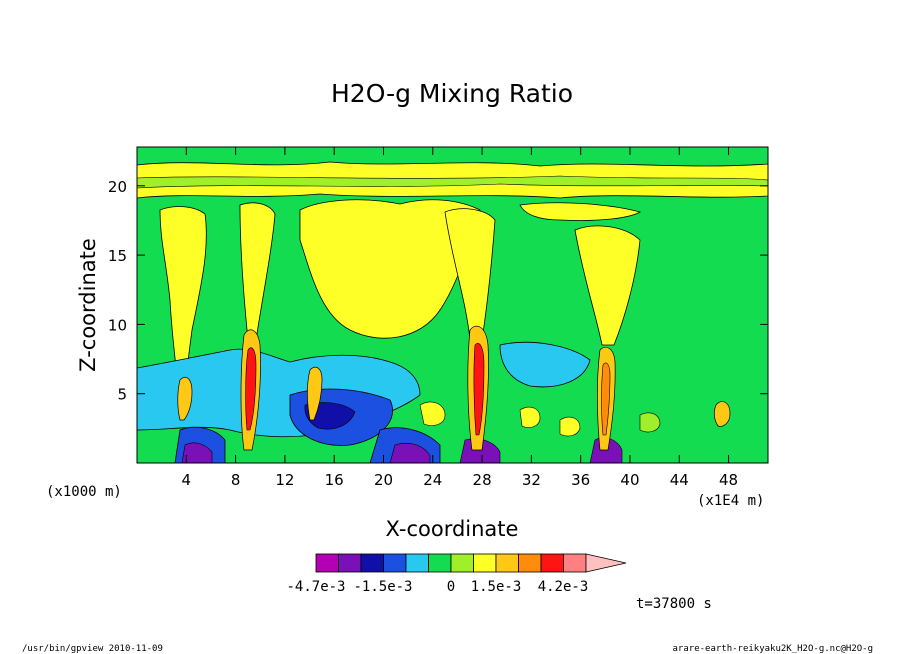  I want to click on x-tick-label: 28, so click(482, 480).